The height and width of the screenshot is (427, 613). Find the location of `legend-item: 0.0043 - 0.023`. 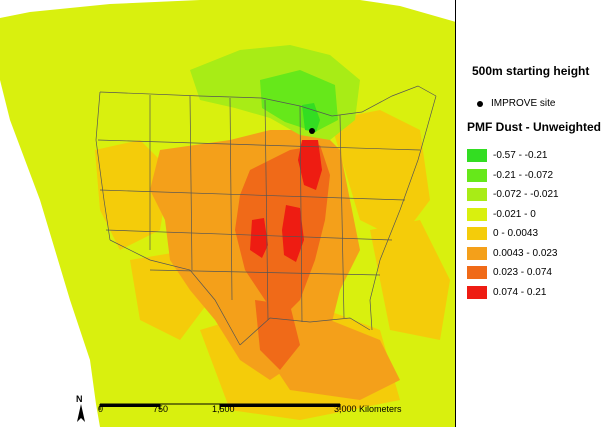

legend-item: 0.0043 - 0.023 is located at coordinates (513, 254).